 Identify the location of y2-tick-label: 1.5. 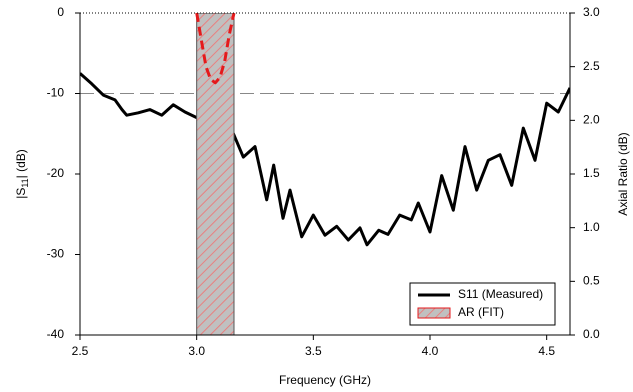
(591, 173).